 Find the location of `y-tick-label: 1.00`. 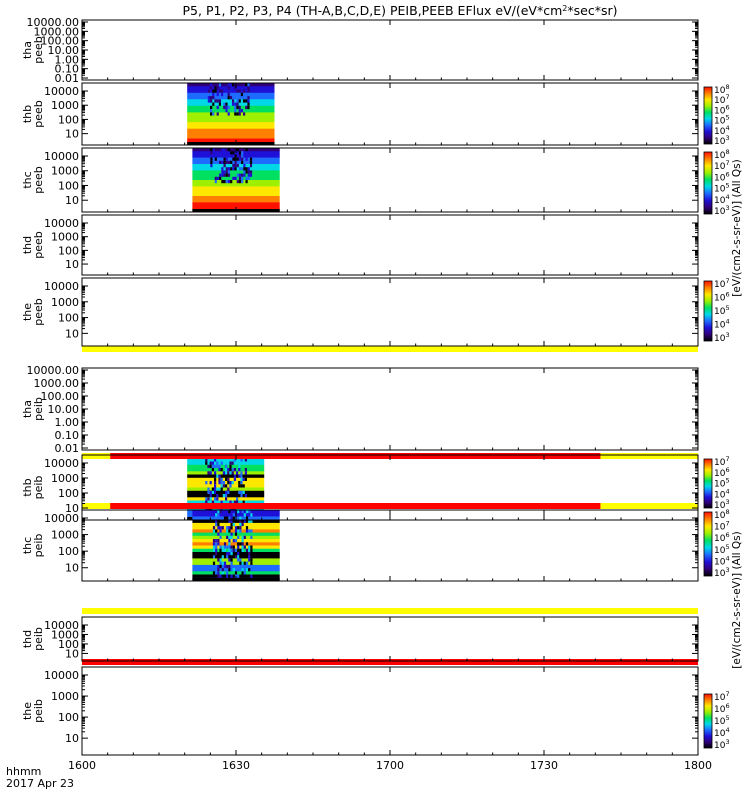

y-tick-label: 1.00 is located at coordinates (67, 422).